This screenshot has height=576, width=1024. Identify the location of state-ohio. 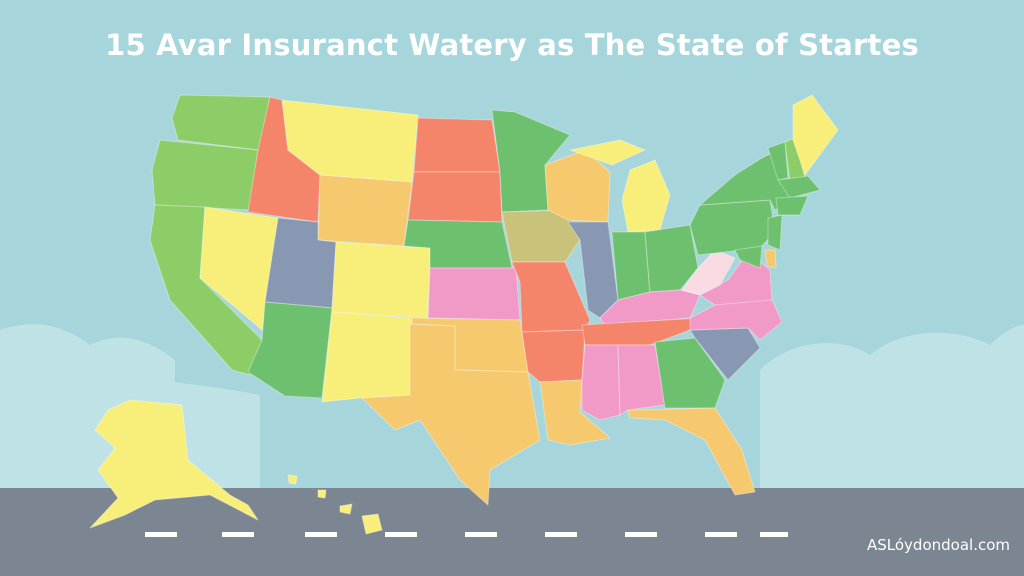
(671, 258).